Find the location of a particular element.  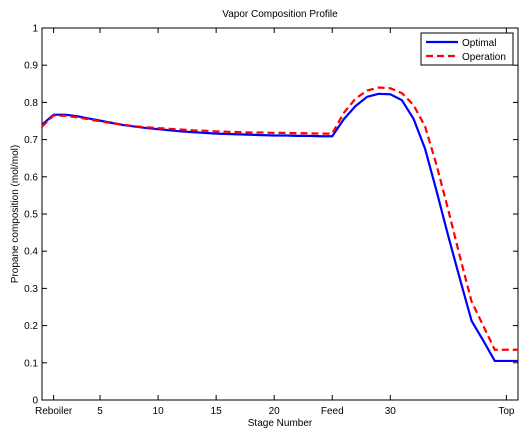

y-tick-label: 0.6 is located at coordinates (31, 177).